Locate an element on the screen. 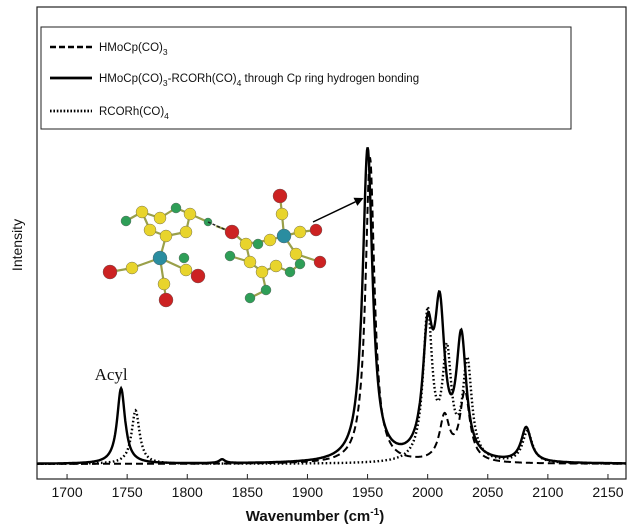  molecule-illustration is located at coordinates (214, 248).